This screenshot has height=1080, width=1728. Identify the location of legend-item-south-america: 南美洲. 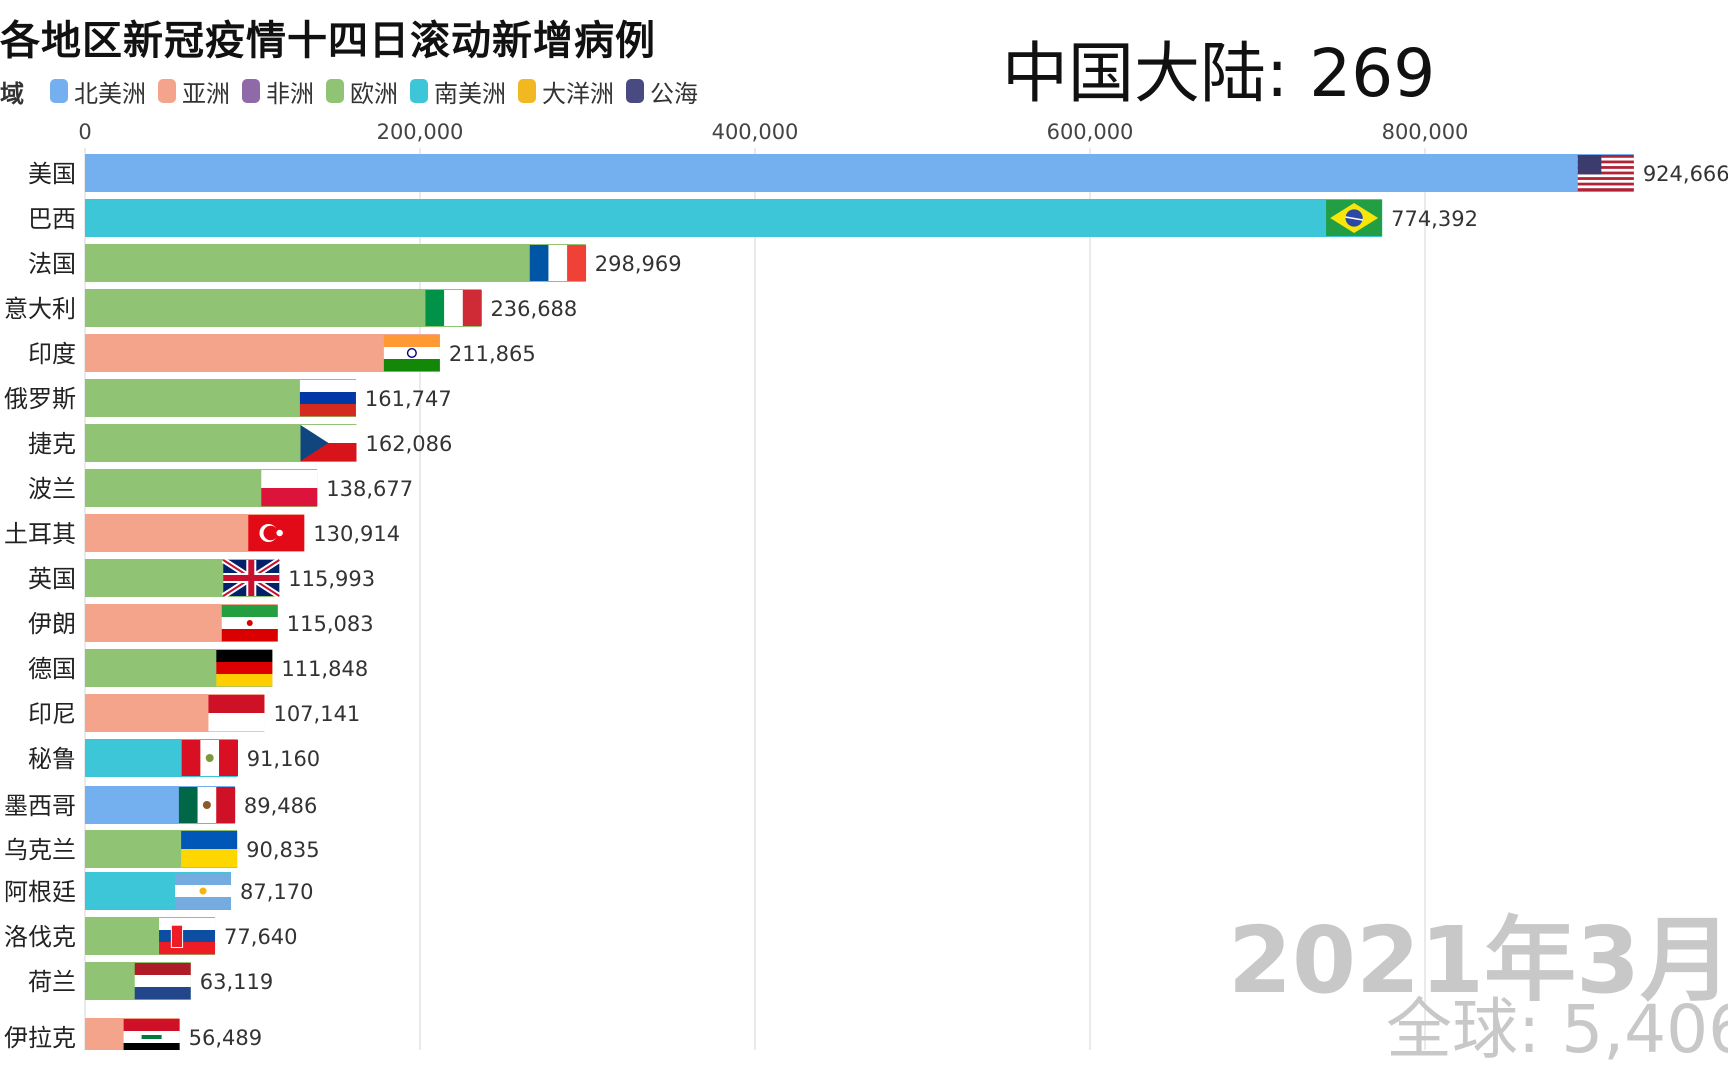
(458, 91).